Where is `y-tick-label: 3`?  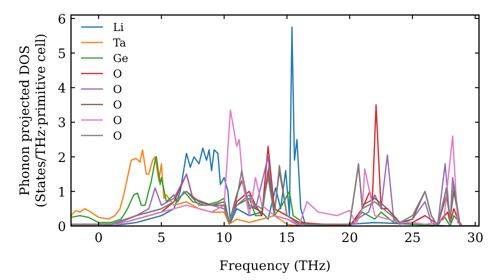
y-tick-label: 3 is located at coordinates (62, 124).